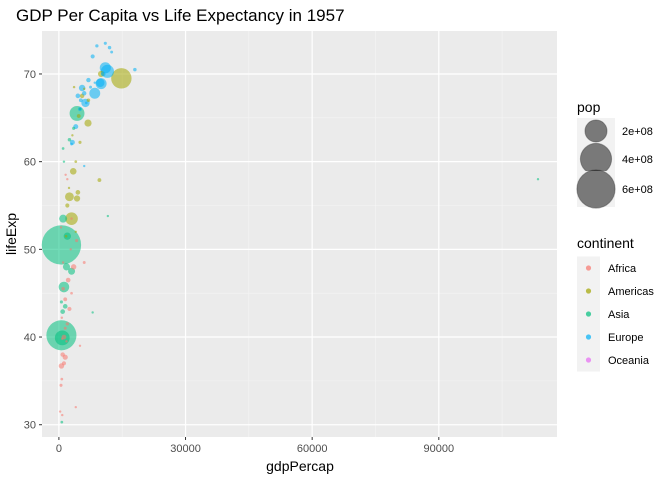  What do you see at coordinates (255, 446) in the screenshot?
I see `x-axis-ticks: 0 30000 60000 90000` at bounding box center [255, 446].